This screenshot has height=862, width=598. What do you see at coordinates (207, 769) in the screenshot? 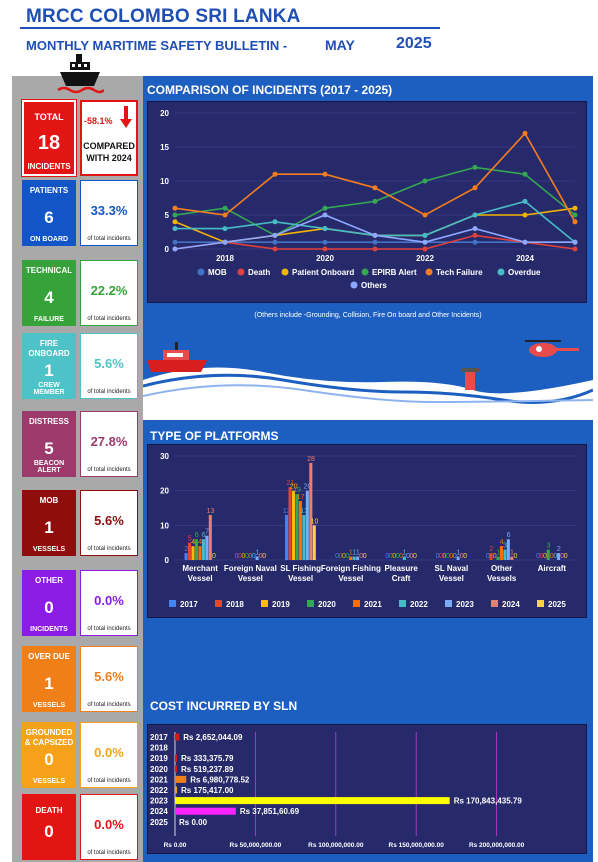
I see `bar-value-label: Rs 519,237.89` at bounding box center [207, 769].